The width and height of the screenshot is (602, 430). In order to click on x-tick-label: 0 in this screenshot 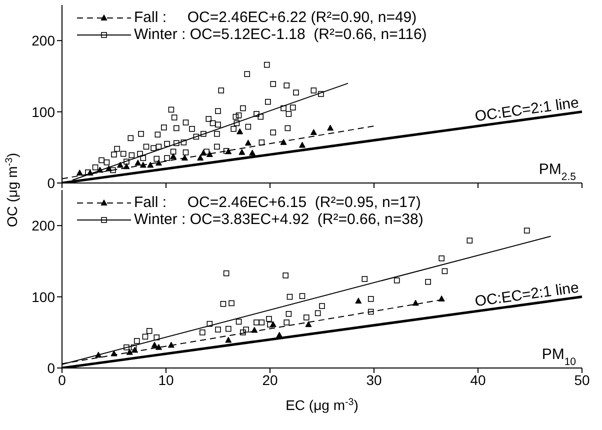, I will do `click(62, 380)`.